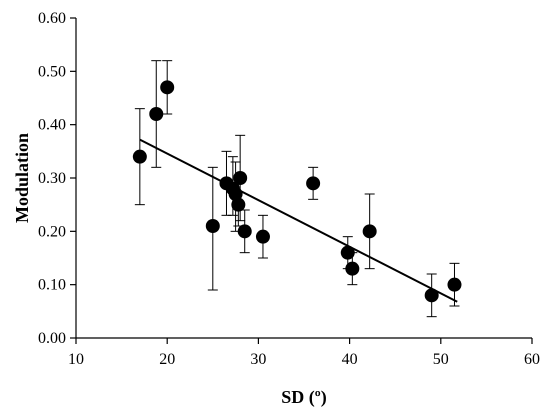 Image resolution: width=550 pixels, height=411 pixels. I want to click on y-tick-label: 0.30, so click(52, 178).